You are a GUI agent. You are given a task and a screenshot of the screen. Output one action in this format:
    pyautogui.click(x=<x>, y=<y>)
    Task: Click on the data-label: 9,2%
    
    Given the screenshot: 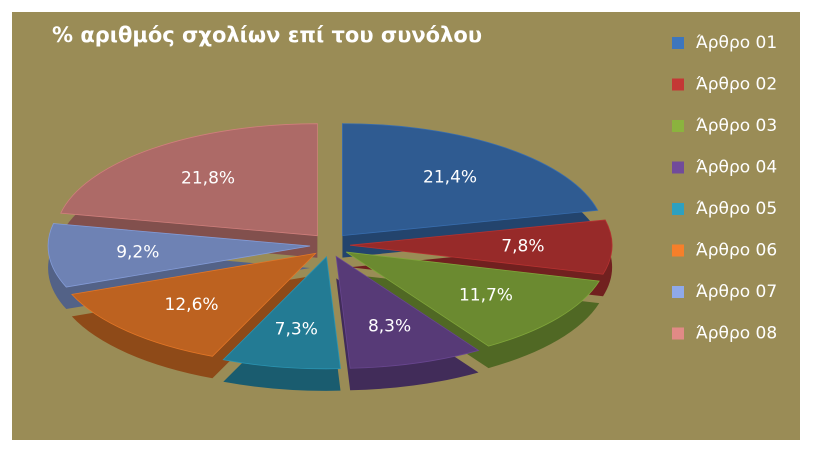 What is the action you would take?
    pyautogui.click(x=137, y=252)
    